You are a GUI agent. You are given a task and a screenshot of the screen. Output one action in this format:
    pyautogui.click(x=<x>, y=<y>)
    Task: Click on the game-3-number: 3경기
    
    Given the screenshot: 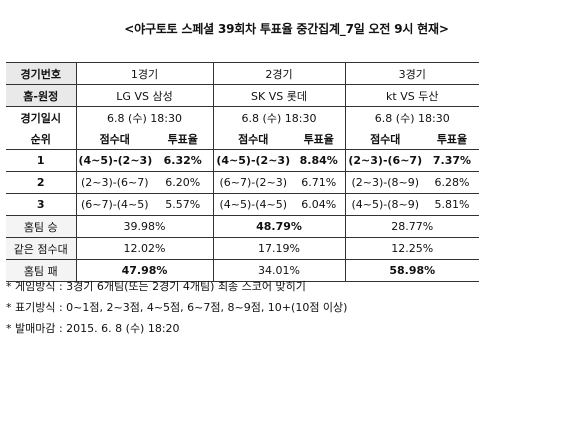 What is the action you would take?
    pyautogui.click(x=411, y=73)
    